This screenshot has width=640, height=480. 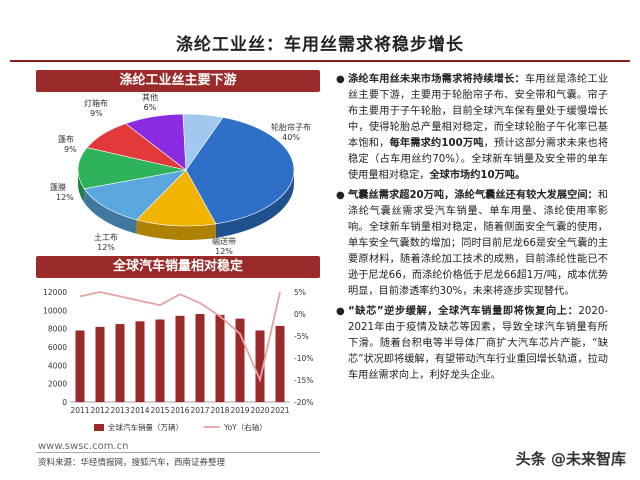 What do you see at coordinates (57, 347) in the screenshot?
I see `left-axis-tick-label: 6000` at bounding box center [57, 347].